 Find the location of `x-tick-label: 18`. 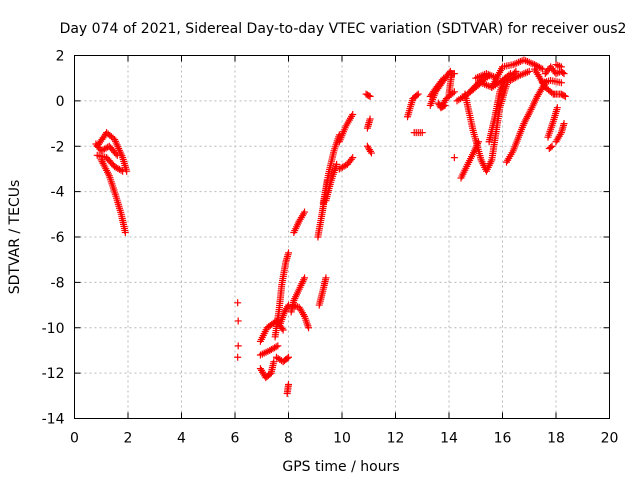

x-tick-label: 18 is located at coordinates (556, 439).